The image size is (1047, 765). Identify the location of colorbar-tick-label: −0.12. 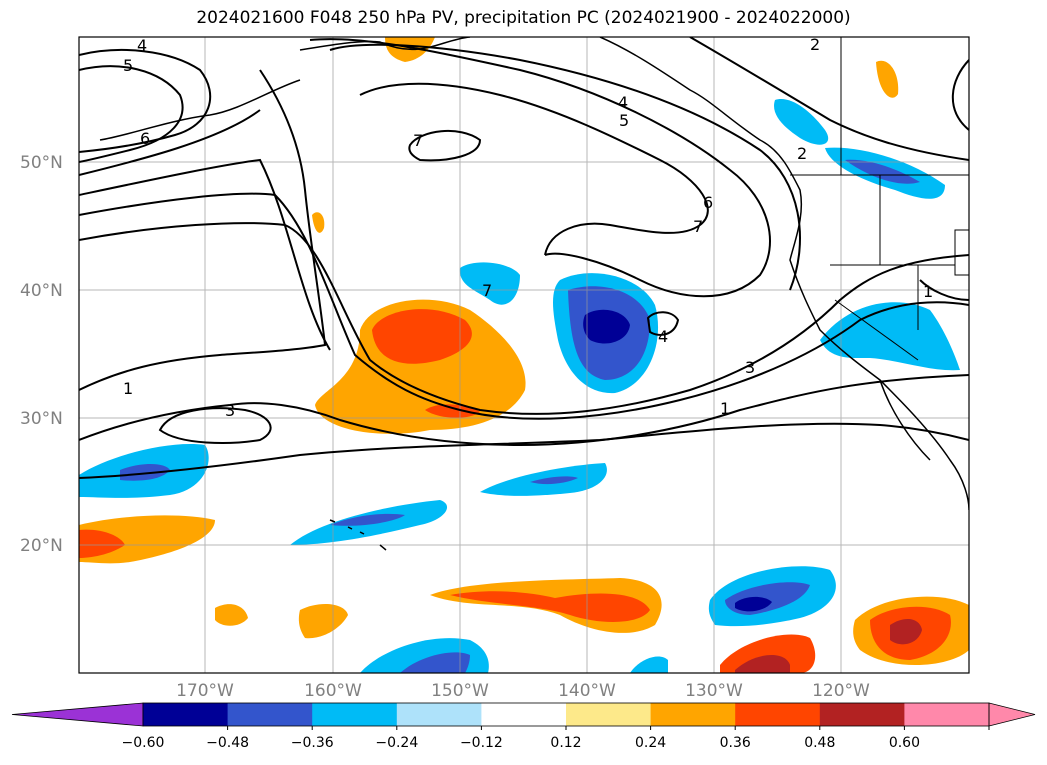
(481, 743).